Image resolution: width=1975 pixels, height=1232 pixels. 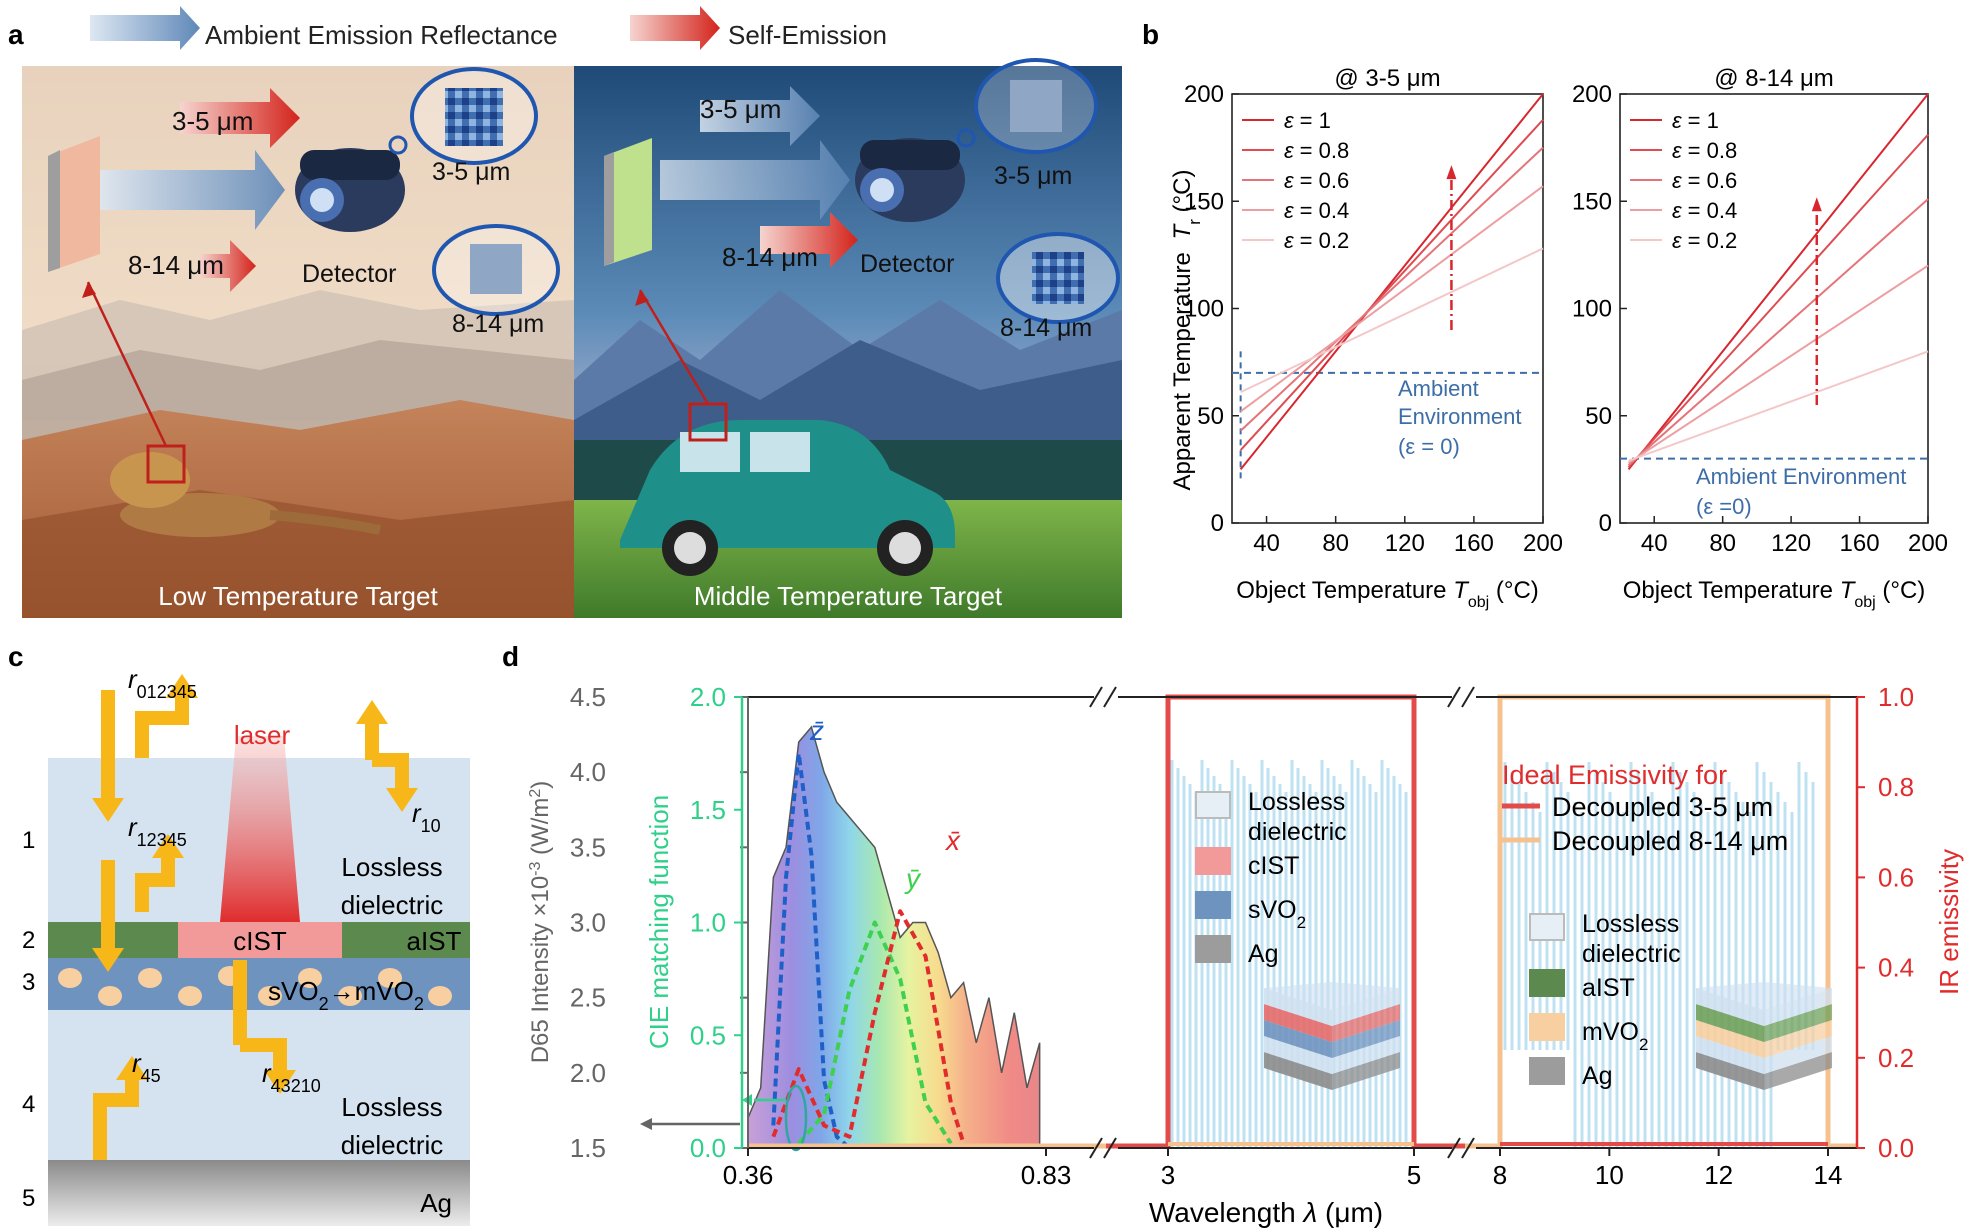 I want to click on y-tick-label: 150, so click(x=1204, y=201).